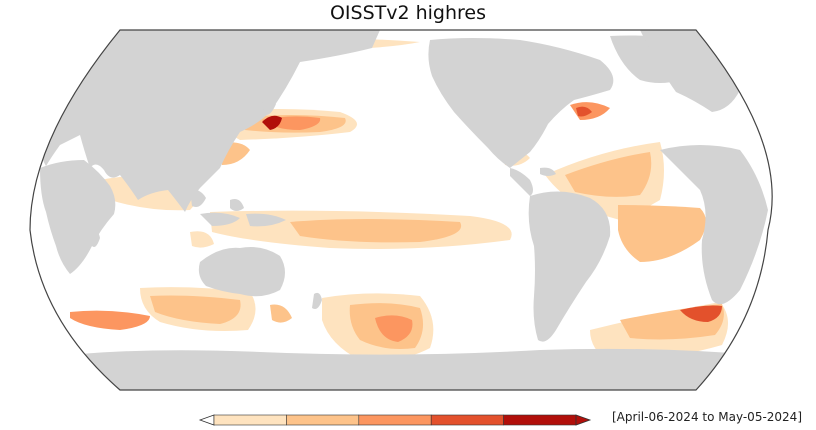 This screenshot has width=816, height=430. What do you see at coordinates (707, 417) in the screenshot?
I see `date-range-label: [April-06-2024 to May-05-2024]` at bounding box center [707, 417].